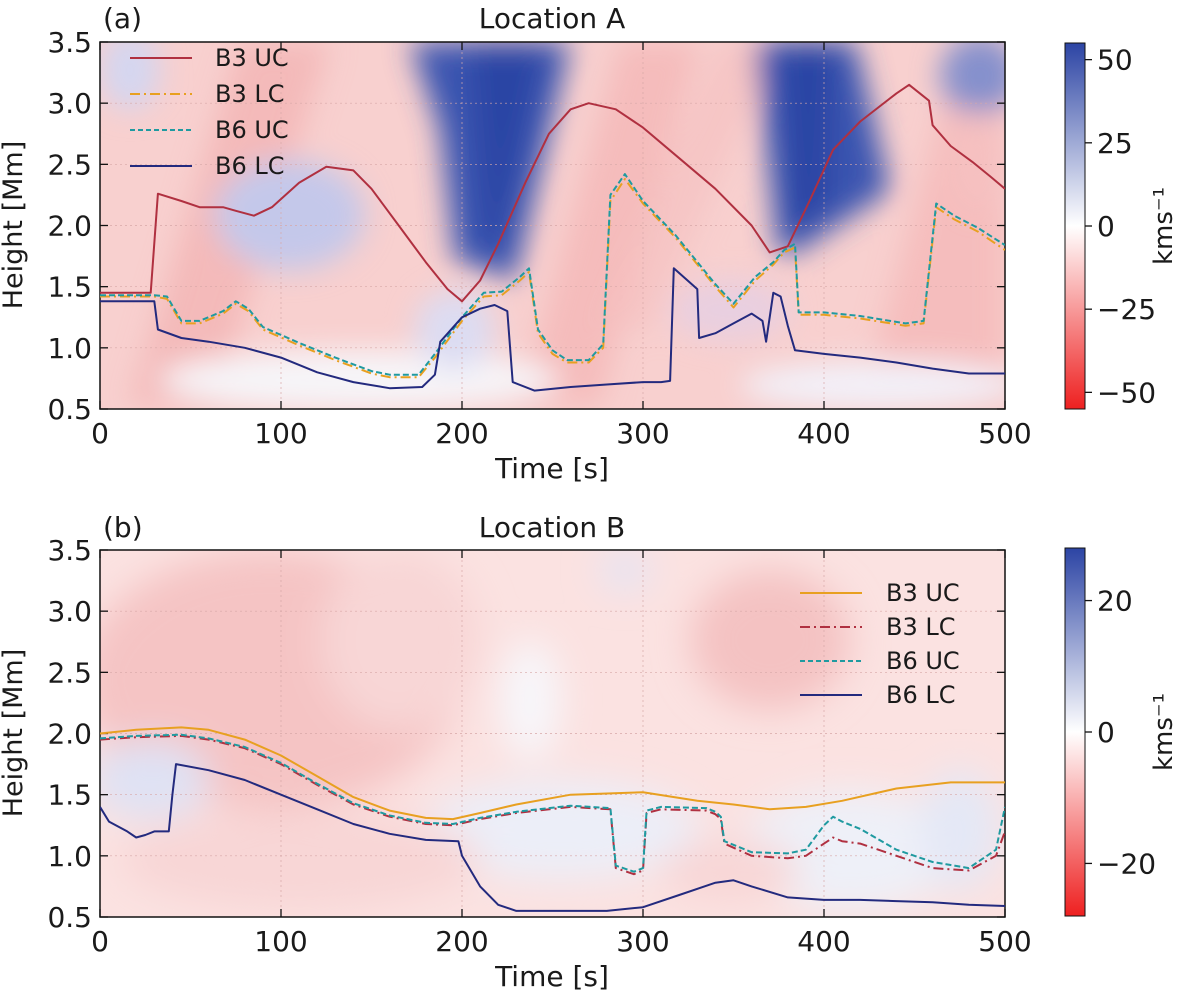  I want to click on panel-a-legend-label-1: B3 UC, so click(252, 58).